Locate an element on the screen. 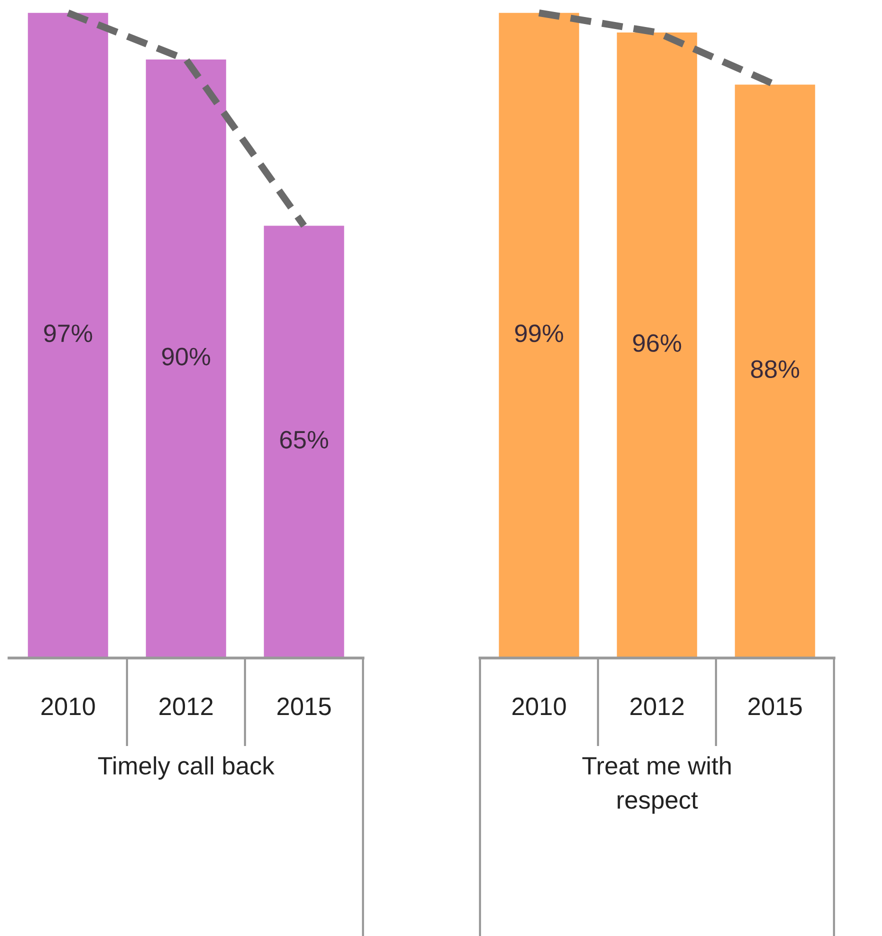  data-label: 99% is located at coordinates (539, 333).